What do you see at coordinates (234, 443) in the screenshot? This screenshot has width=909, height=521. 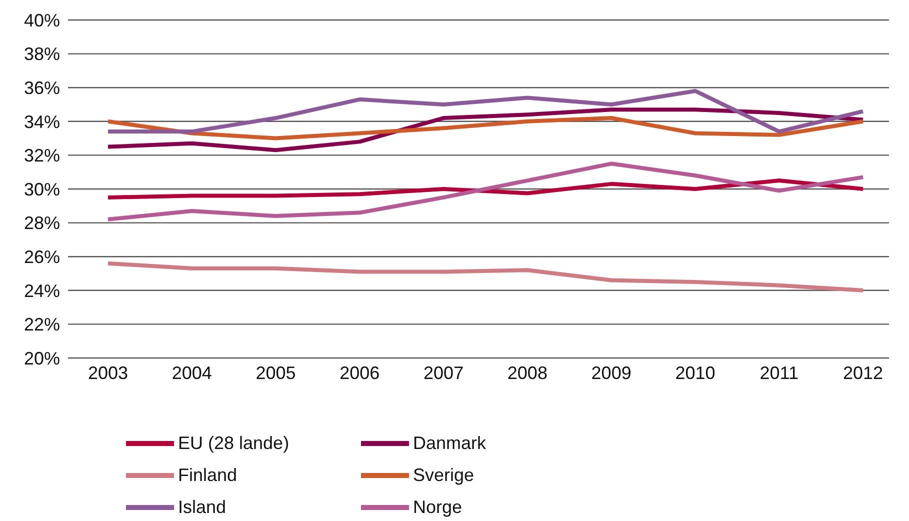 I see `legend-label: EU (28 lande)` at bounding box center [234, 443].